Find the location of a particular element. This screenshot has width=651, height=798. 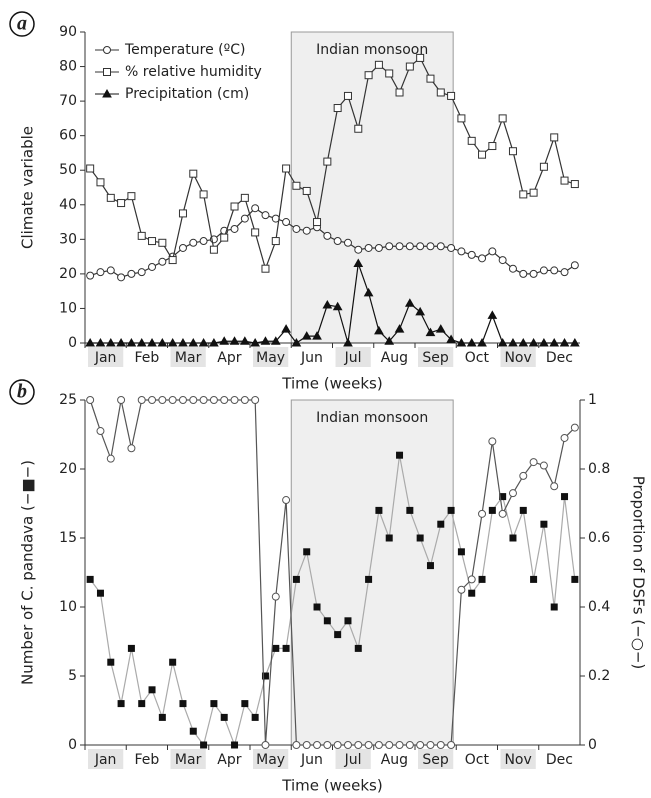

monsoon-band is located at coordinates (372, 187).